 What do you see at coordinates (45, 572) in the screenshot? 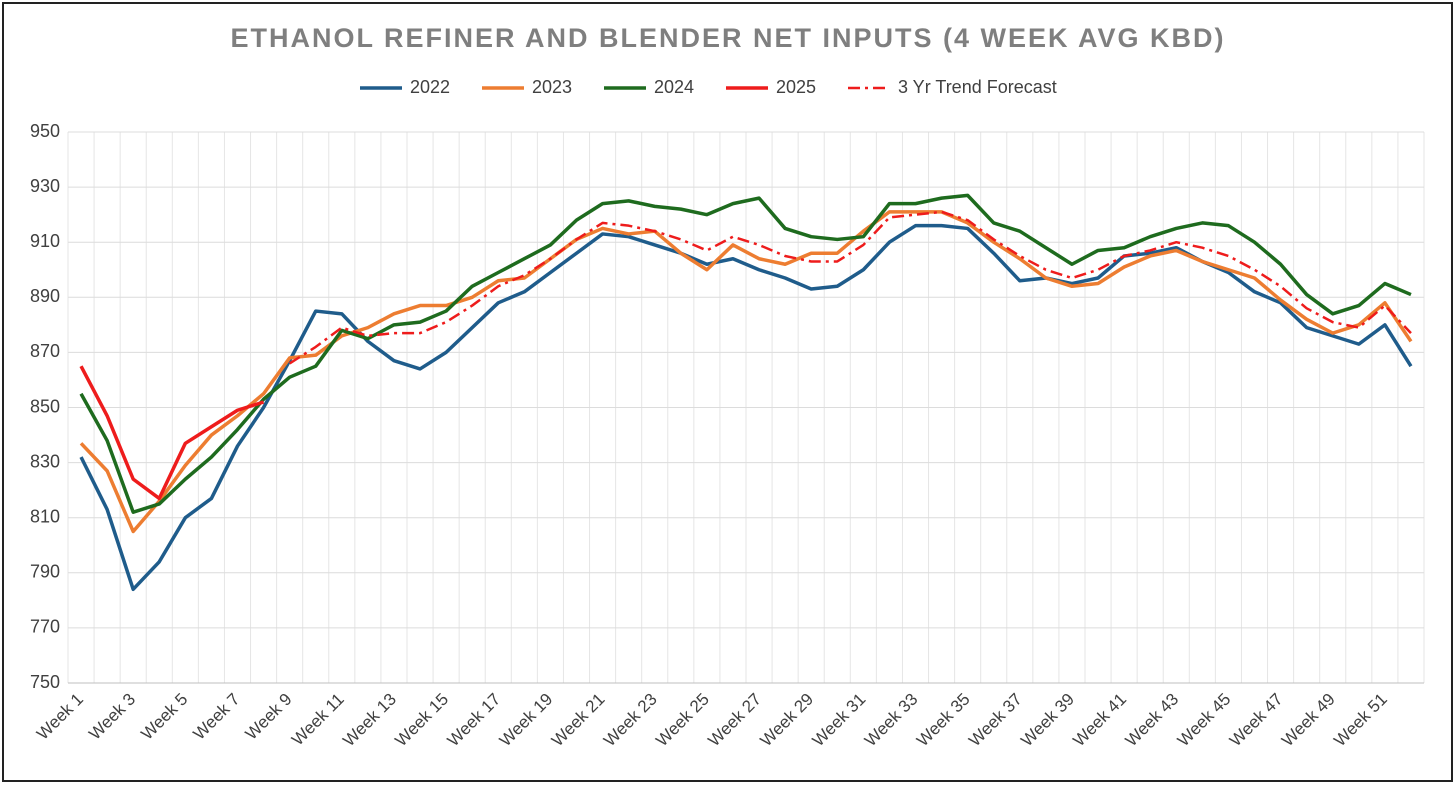
I see `y-tick-label: 790` at bounding box center [45, 572].